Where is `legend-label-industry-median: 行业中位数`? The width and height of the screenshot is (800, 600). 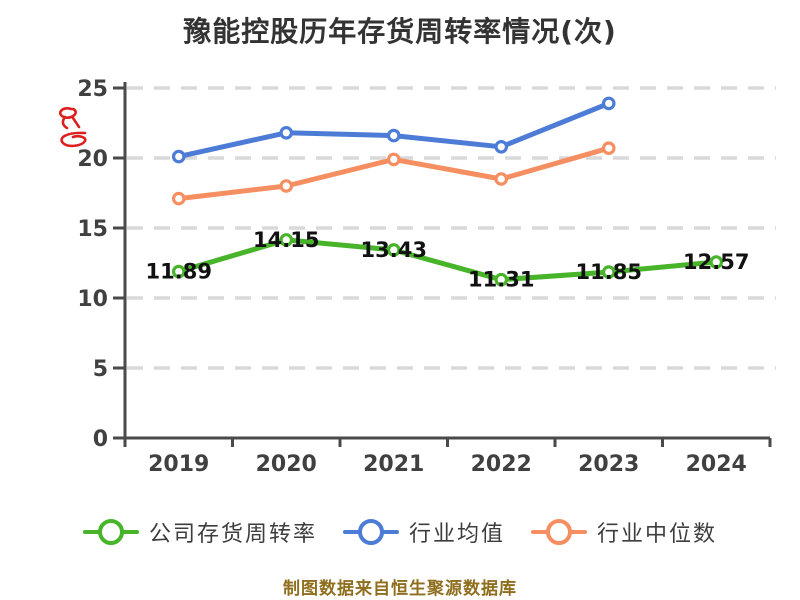 legend-label-industry-median: 行业中位数 is located at coordinates (657, 534).